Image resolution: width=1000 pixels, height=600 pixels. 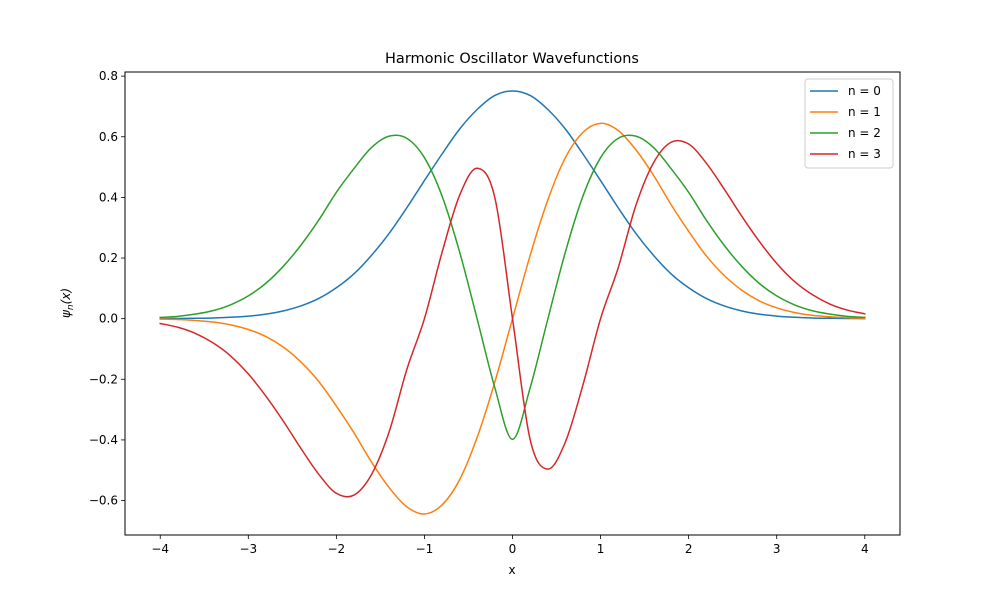 What do you see at coordinates (864, 112) in the screenshot?
I see `legend-label: n = 1` at bounding box center [864, 112].